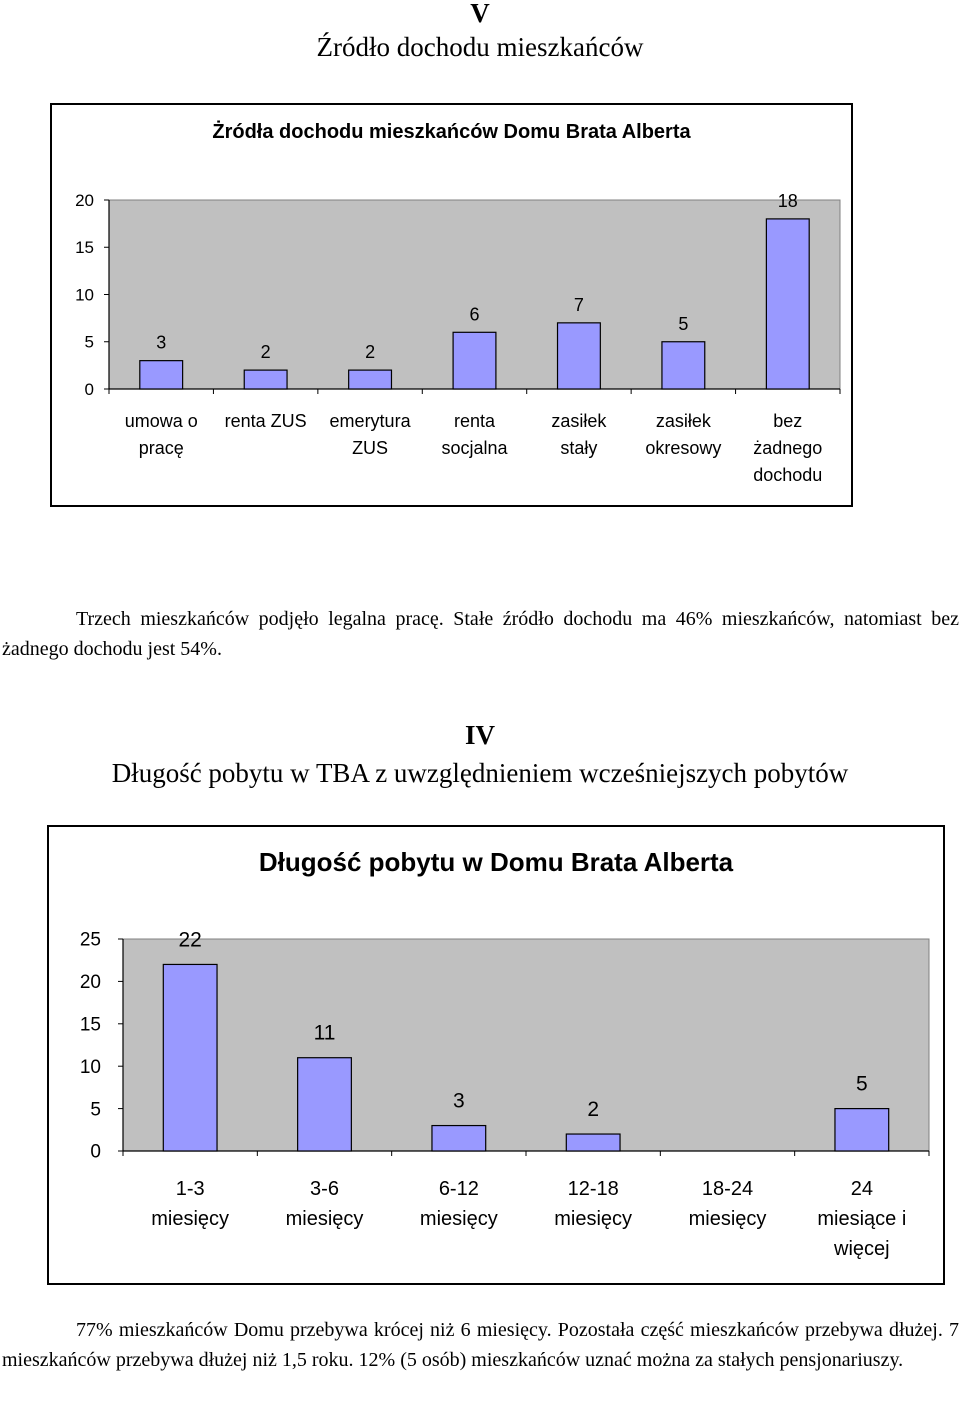 This screenshot has width=960, height=1403. Describe the element at coordinates (788, 201) in the screenshot. I see `chart1-data-label: 18` at that location.